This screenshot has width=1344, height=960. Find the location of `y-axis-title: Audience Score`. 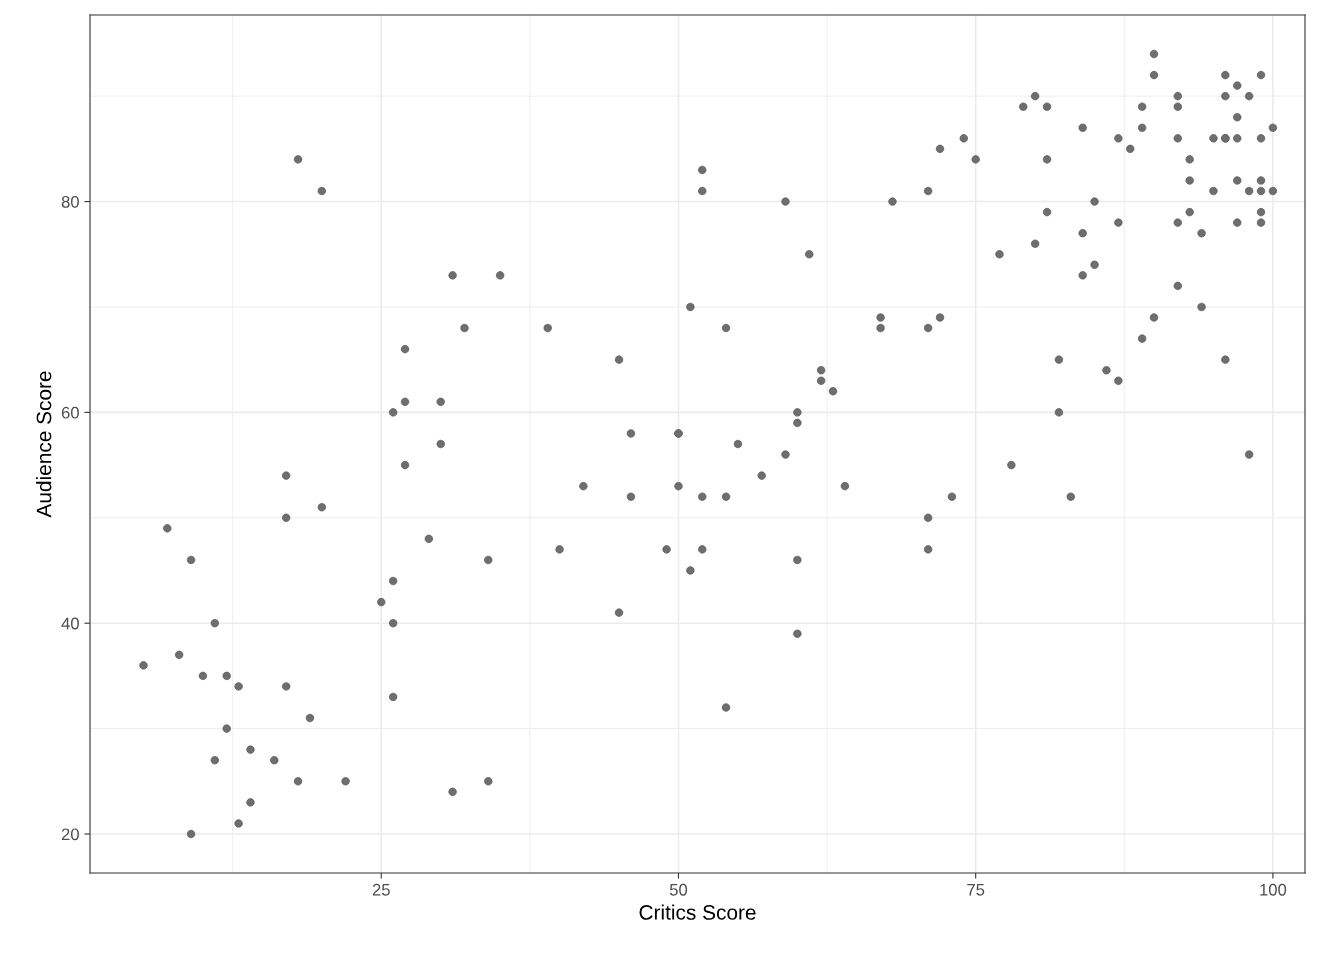

y-axis-title: Audience Score is located at coordinates (44, 444).